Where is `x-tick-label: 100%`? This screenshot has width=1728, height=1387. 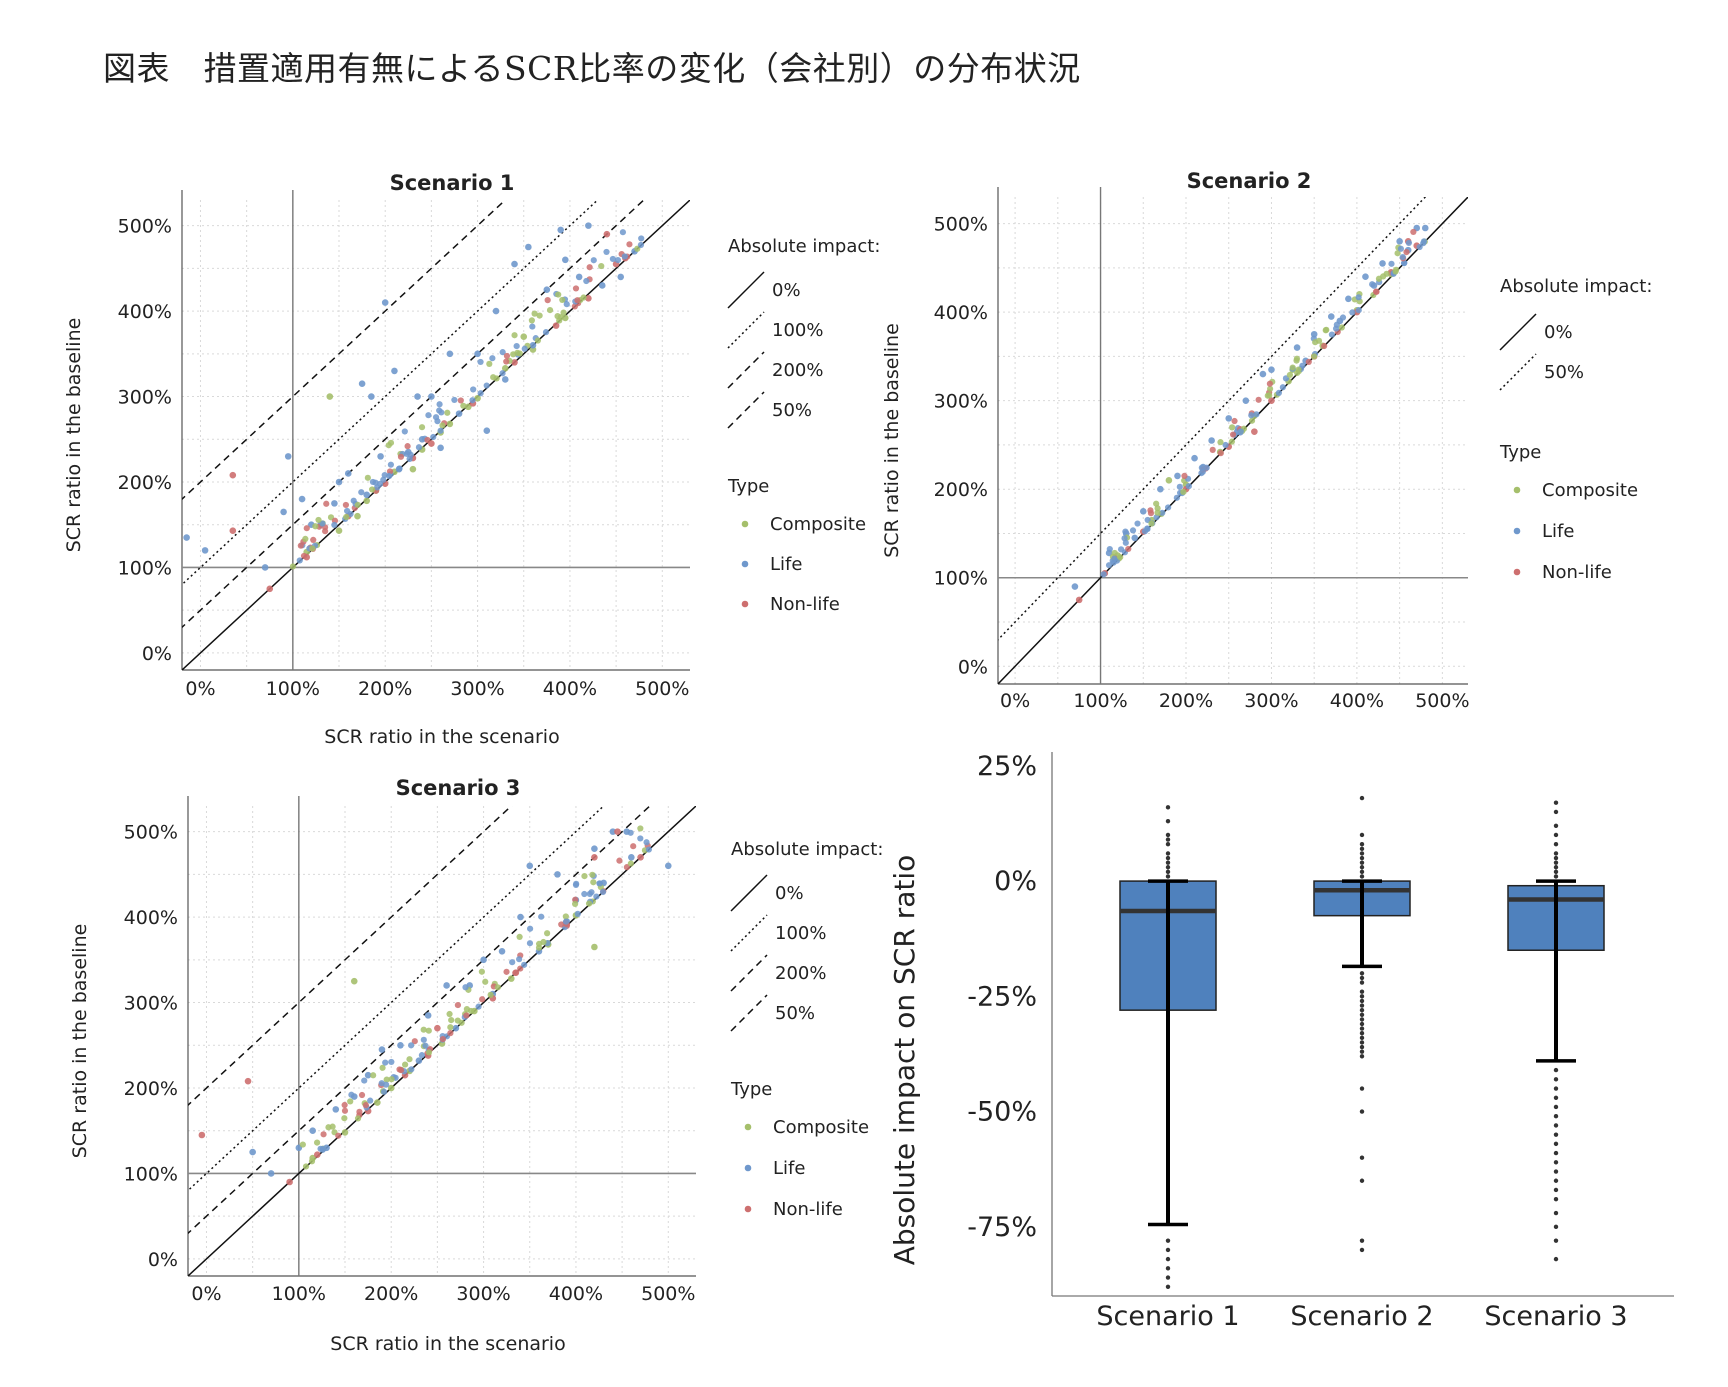 x-tick-label: 100% is located at coordinates (1100, 701).